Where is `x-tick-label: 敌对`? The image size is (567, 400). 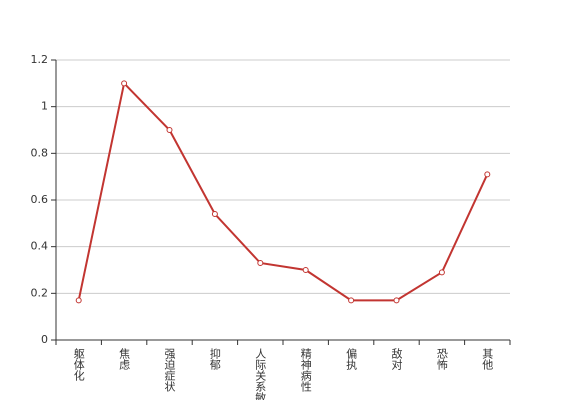 x-tick-label: 敌对 is located at coordinates (396, 358).